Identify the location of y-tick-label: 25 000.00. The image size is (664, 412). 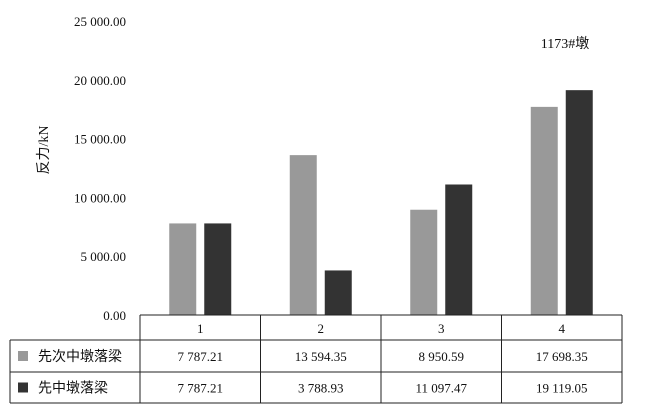
(100, 21).